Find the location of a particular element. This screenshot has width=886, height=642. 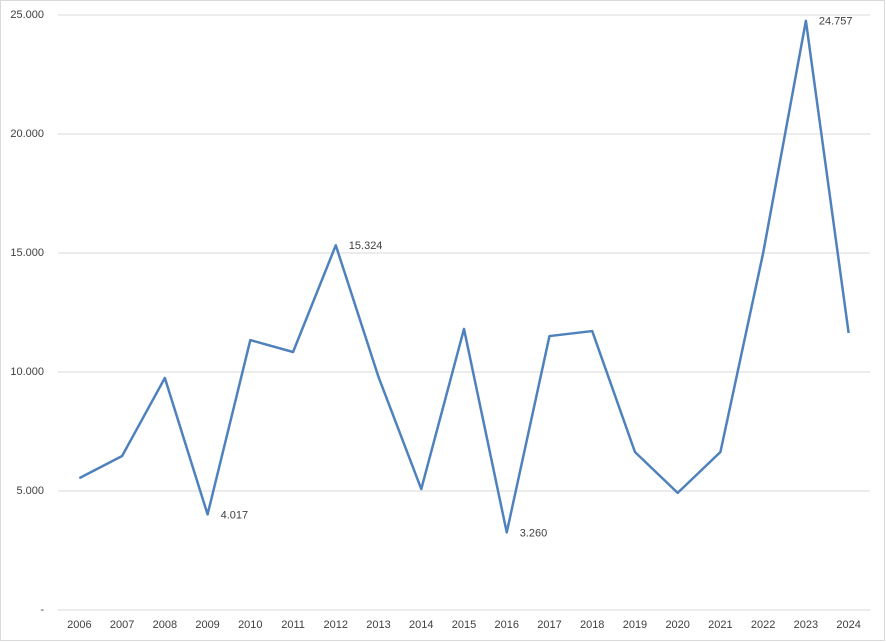

y-tick-label: 5.000 is located at coordinates (30, 491).